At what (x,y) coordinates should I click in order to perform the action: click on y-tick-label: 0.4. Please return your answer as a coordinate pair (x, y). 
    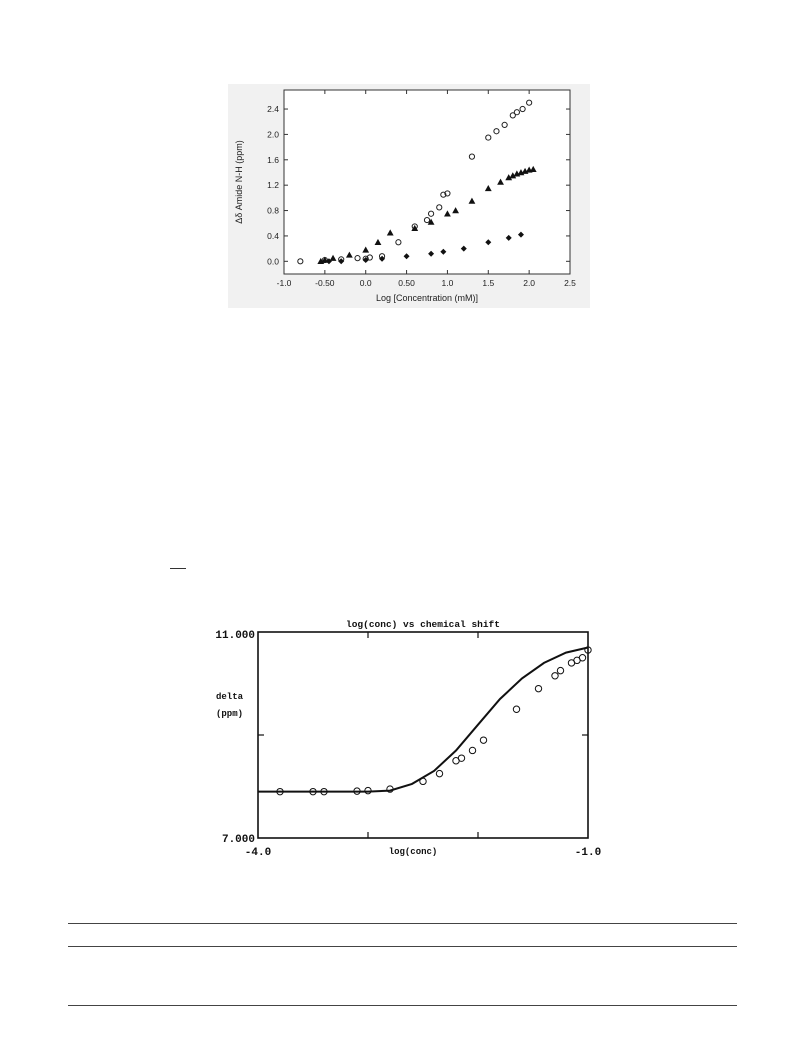
    Looking at the image, I should click on (273, 236).